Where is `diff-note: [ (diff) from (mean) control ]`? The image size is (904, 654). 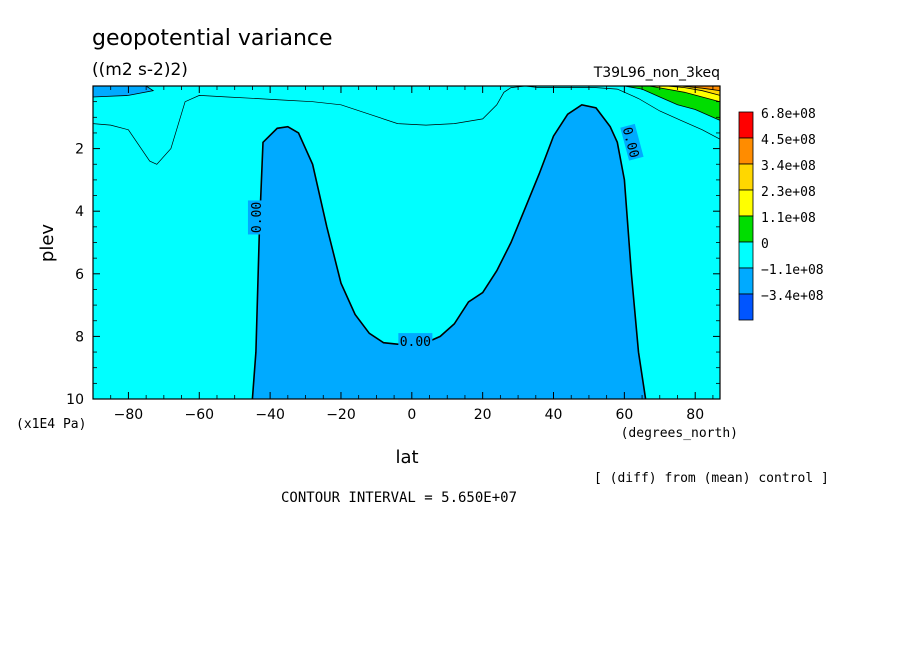 diff-note: [ (diff) from (mean) control ] is located at coordinates (711, 478).